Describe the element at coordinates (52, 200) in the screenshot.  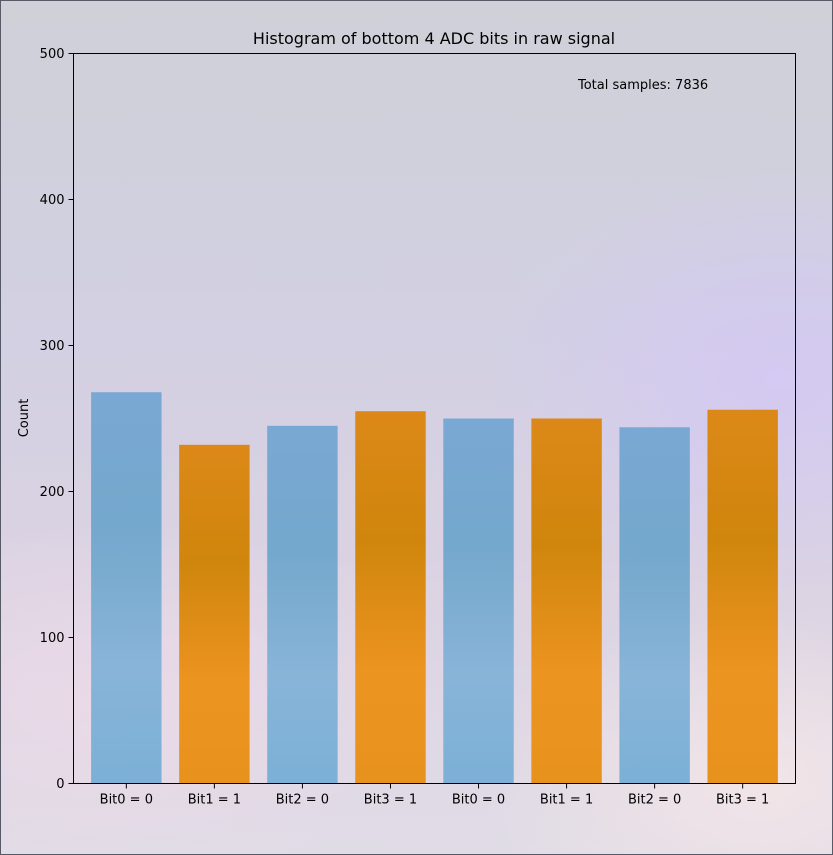
I see `y-tick-label: 400` at that location.